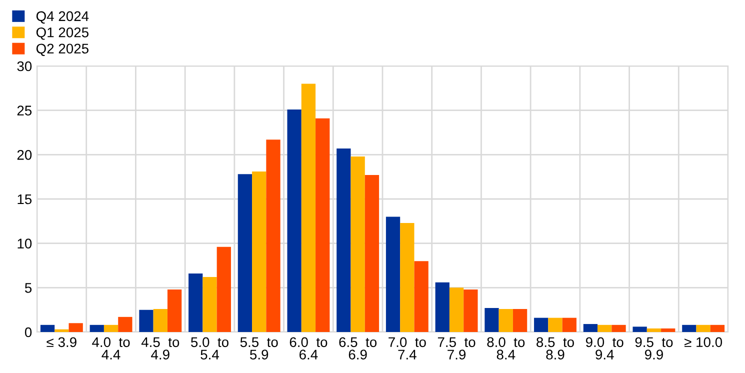  What do you see at coordinates (259, 348) in the screenshot?
I see `x-tick-label: 5.5 to 5.9` at bounding box center [259, 348].